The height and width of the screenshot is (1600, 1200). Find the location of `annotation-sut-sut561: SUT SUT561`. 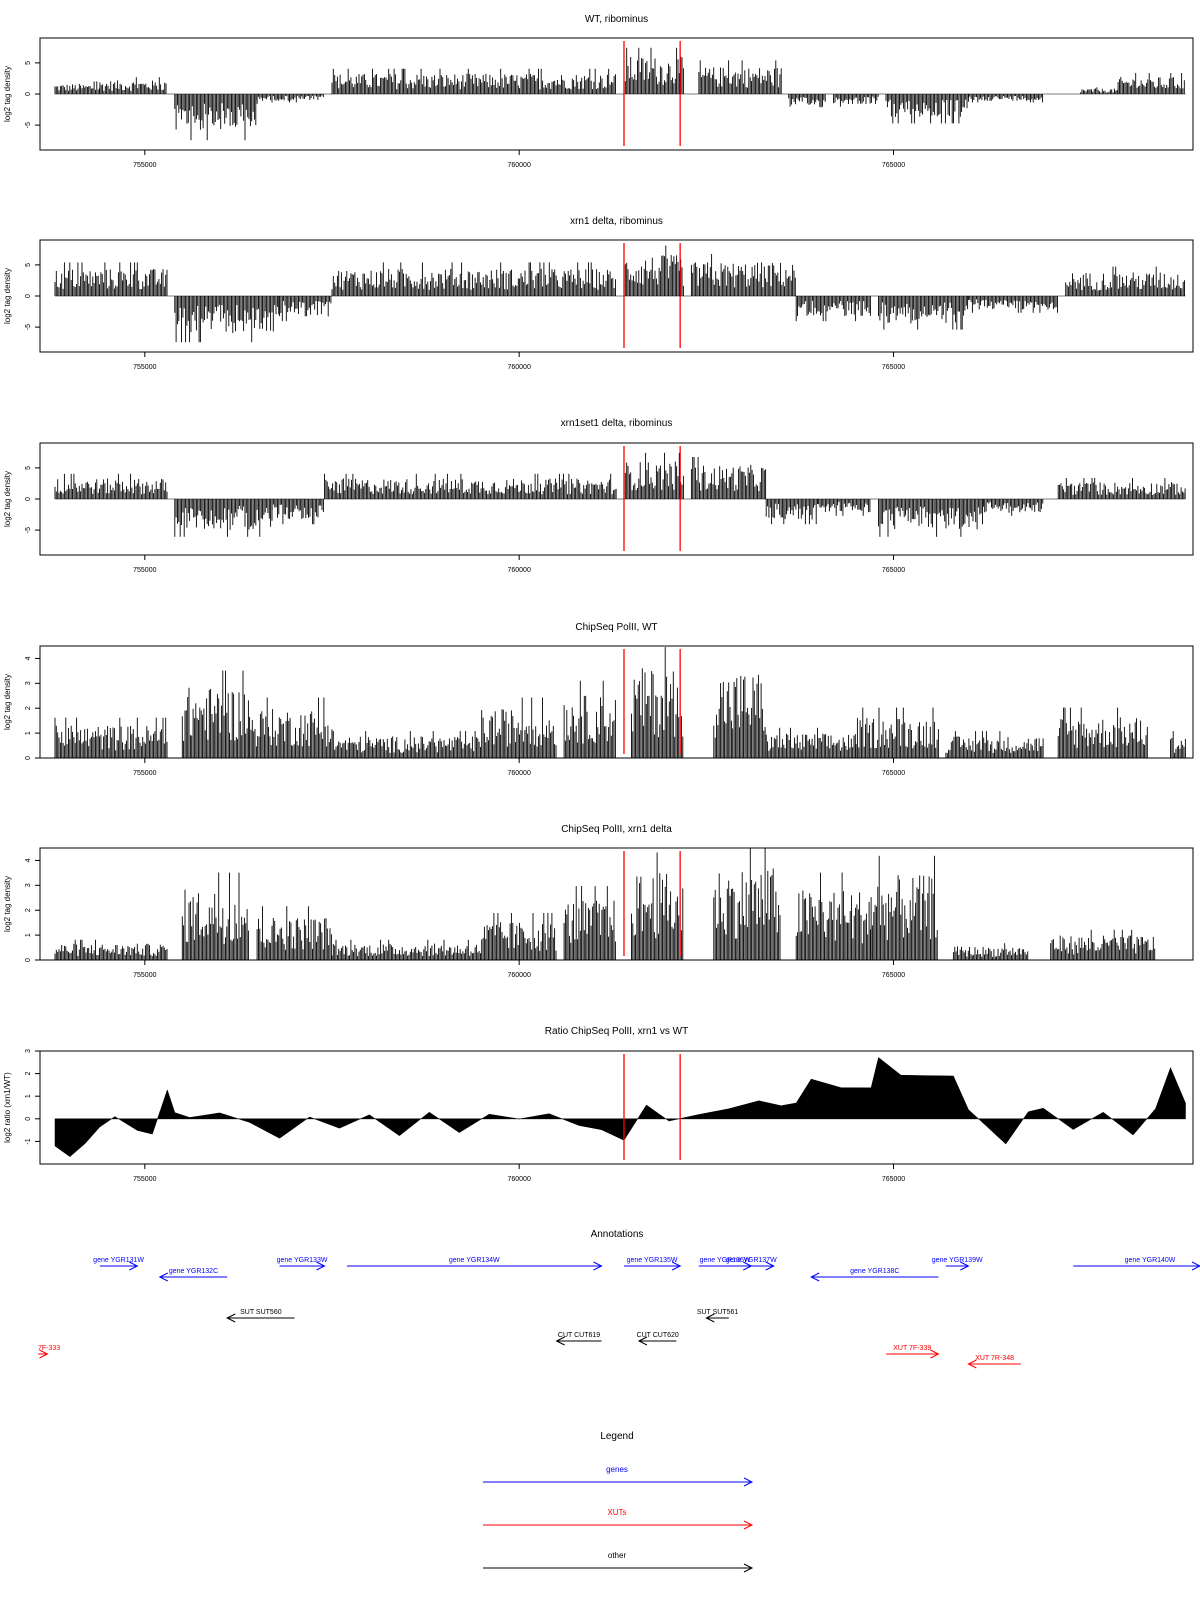

annotation-sut-sut561: SUT SUT561 is located at coordinates (718, 1316).